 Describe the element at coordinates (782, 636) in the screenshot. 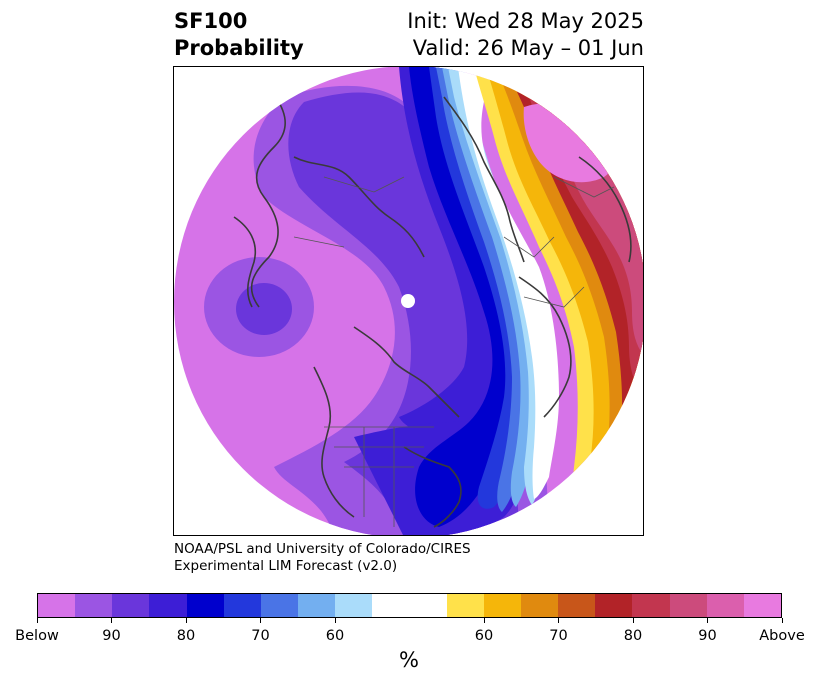

I see `colorbar-tick-label: Above` at that location.